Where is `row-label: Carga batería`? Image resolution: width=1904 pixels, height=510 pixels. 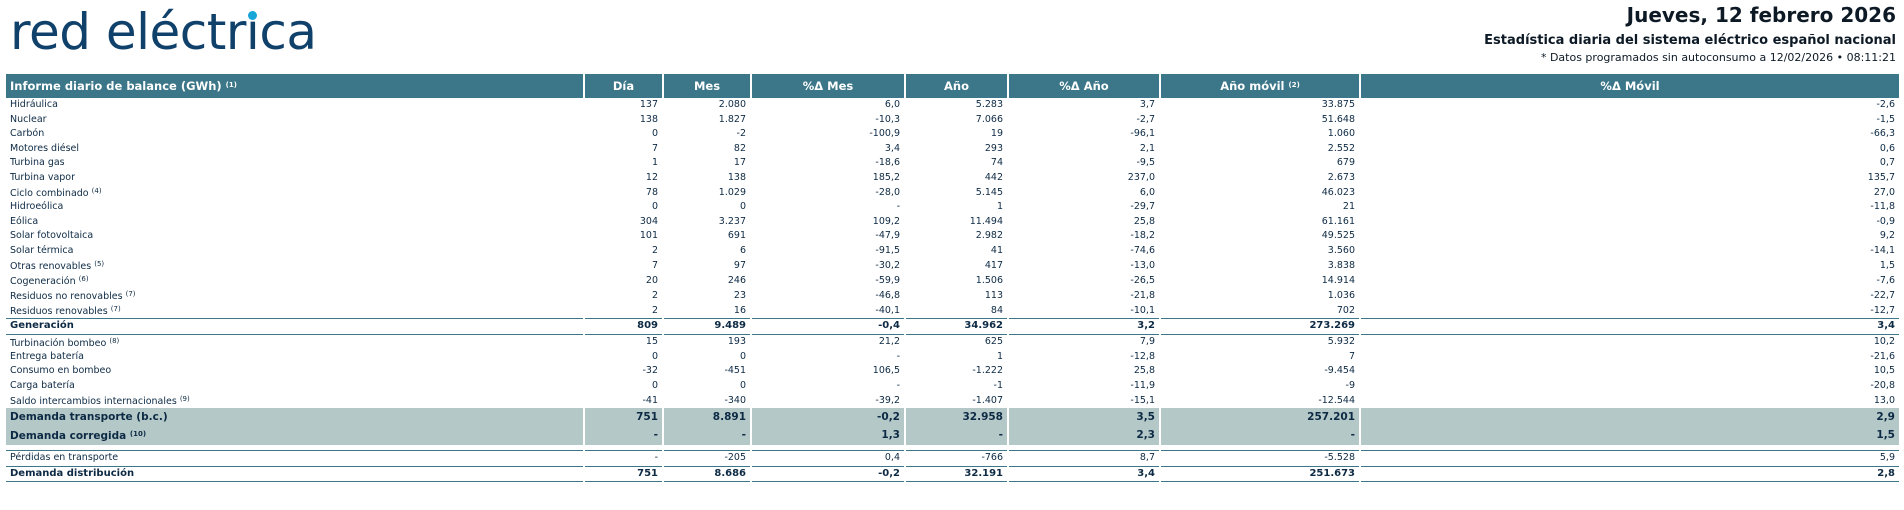
row-label: Carga batería is located at coordinates (42, 385).